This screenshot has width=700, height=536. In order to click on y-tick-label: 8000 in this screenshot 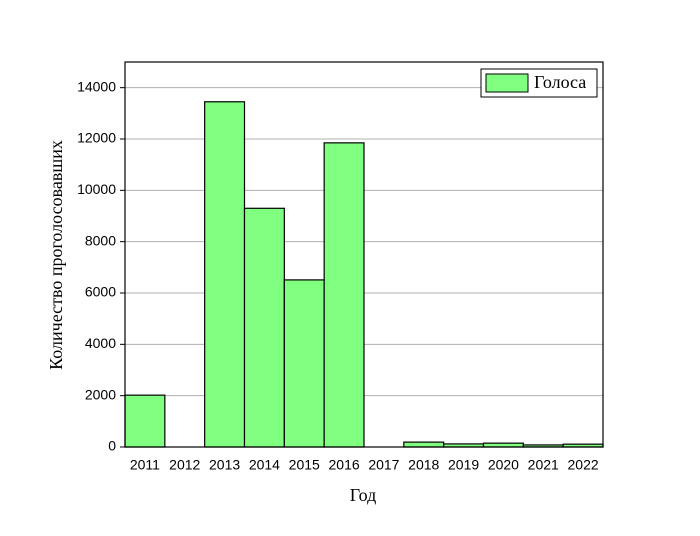, I will do `click(100, 240)`.